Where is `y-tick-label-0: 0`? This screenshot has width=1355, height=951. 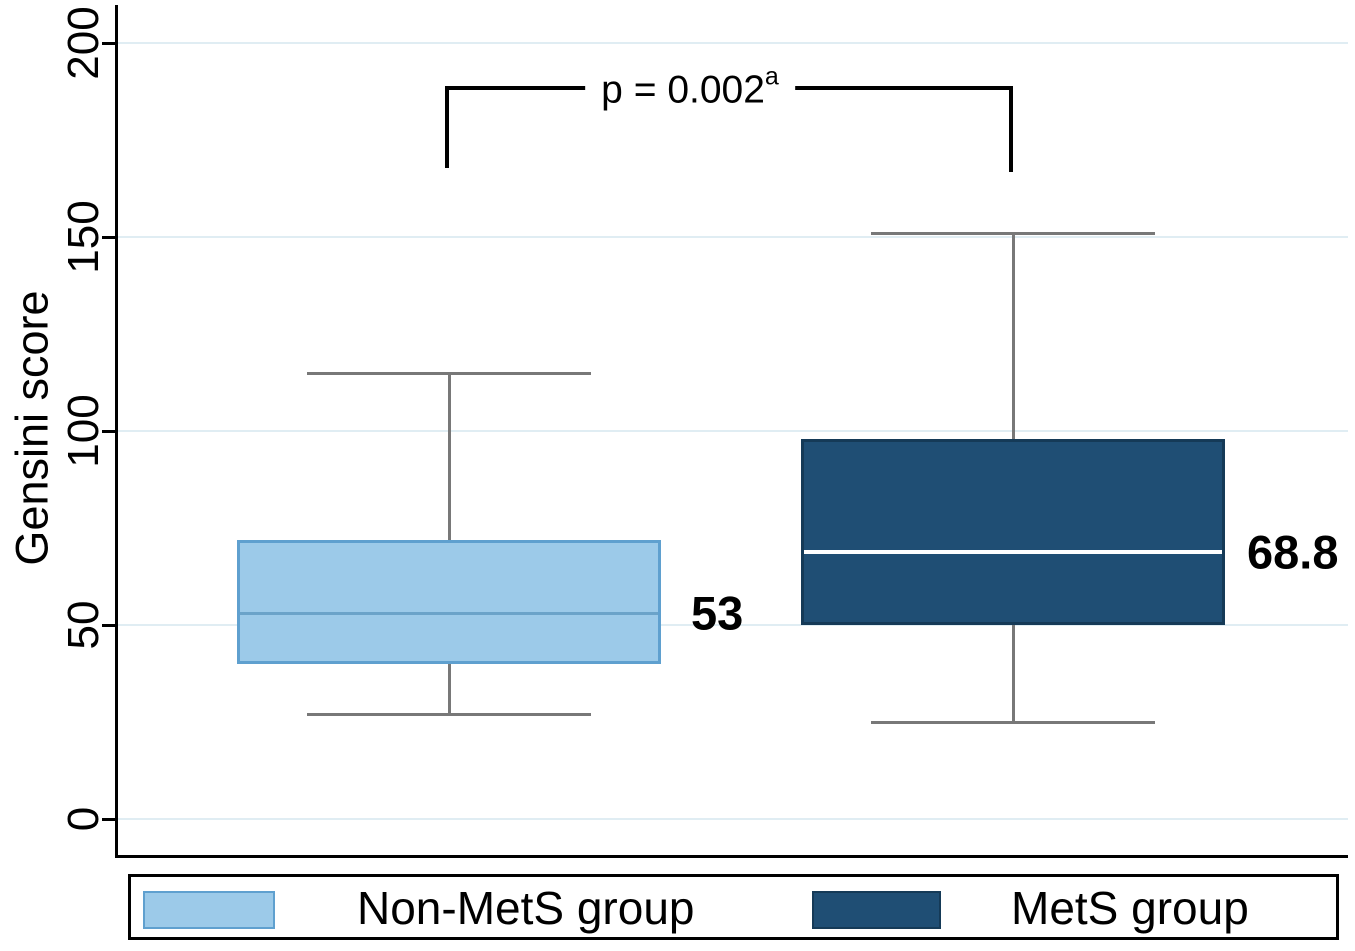 y-tick-label-0: 0 is located at coordinates (83, 819).